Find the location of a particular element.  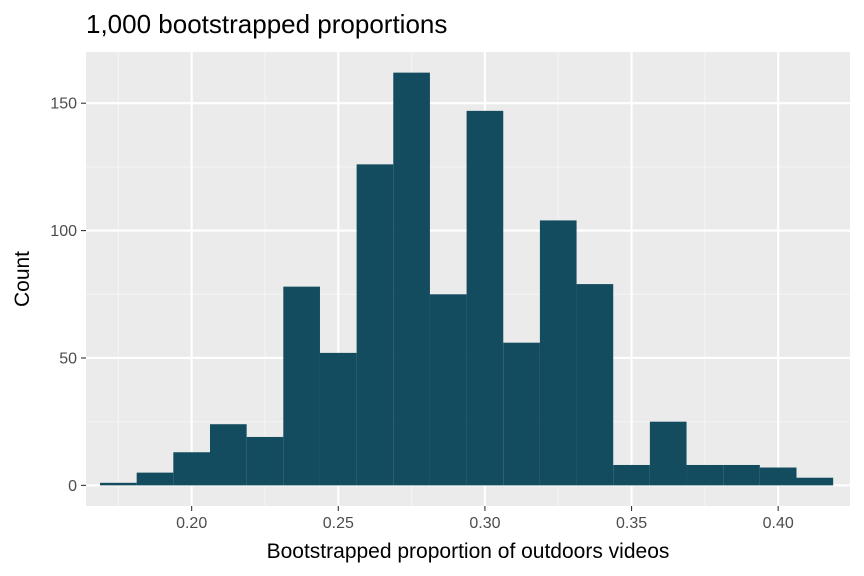

y-axis: 0 50 100 150 is located at coordinates (68, 295).